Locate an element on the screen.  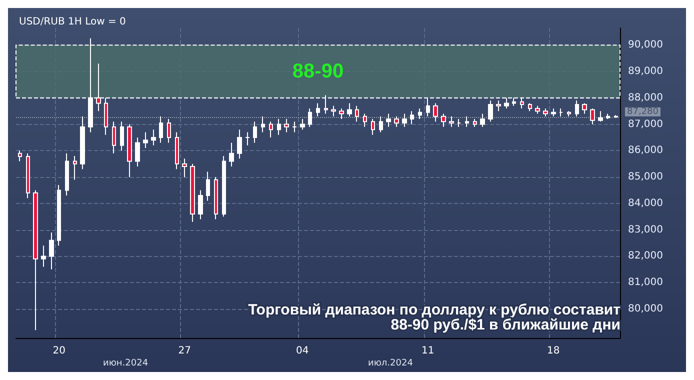
y-tick-label: 88,000 is located at coordinates (645, 98).